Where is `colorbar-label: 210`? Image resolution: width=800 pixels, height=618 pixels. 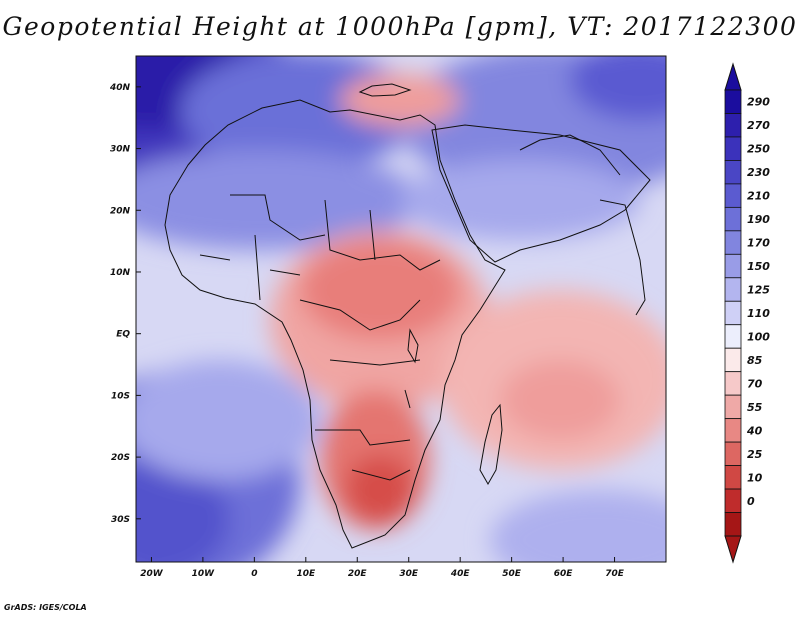
colorbar-label: 210 is located at coordinates (758, 196).